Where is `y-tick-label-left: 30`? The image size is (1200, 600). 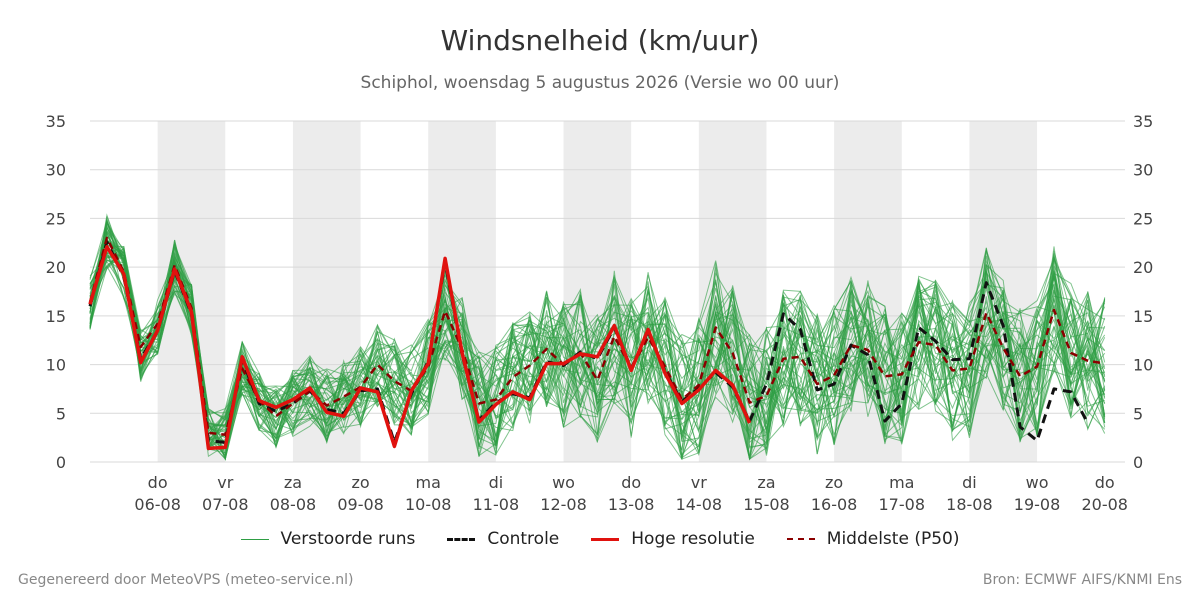
y-tick-label-left: 30 is located at coordinates (56, 170).